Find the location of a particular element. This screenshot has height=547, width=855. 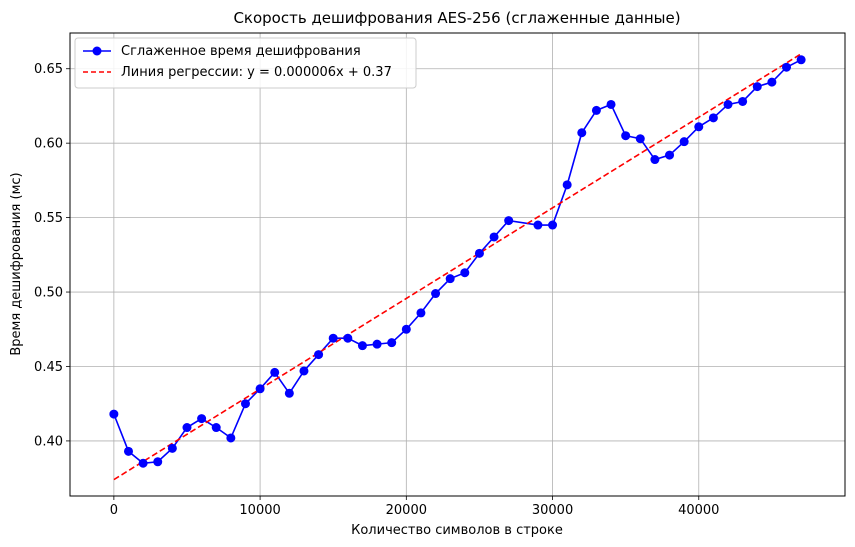

x-tick-label: 40000 is located at coordinates (698, 510).